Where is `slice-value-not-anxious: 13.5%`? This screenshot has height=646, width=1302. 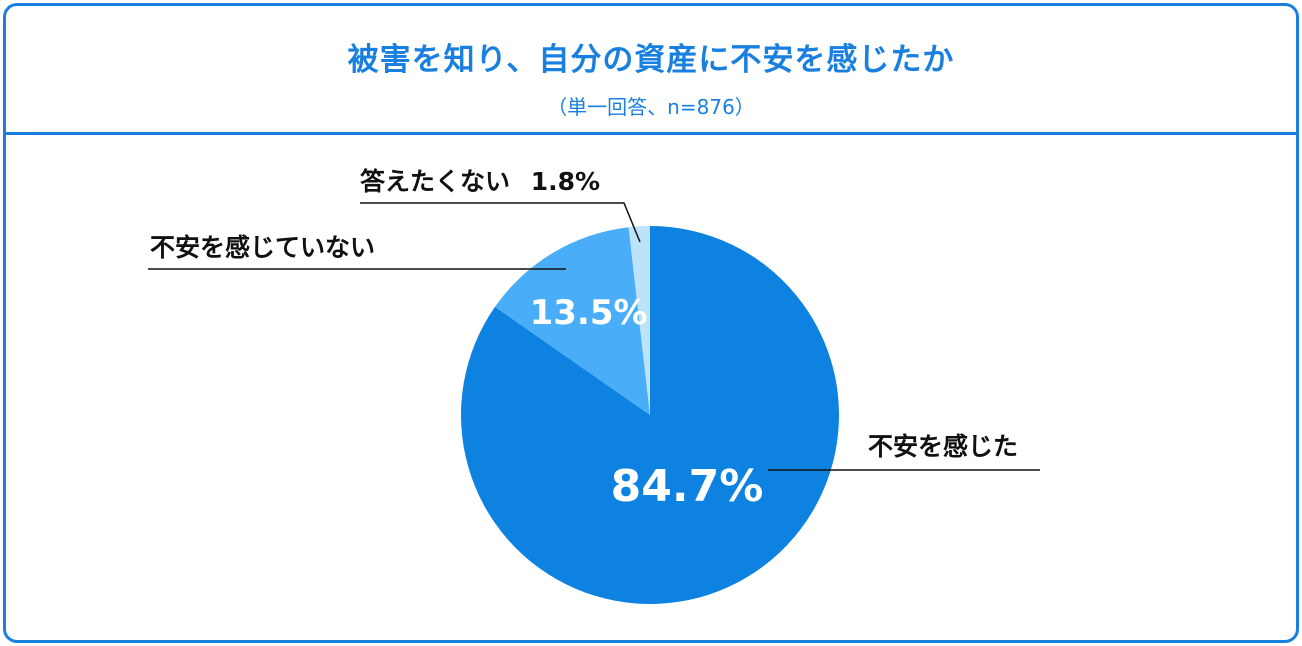 slice-value-not-anxious: 13.5% is located at coordinates (589, 313).